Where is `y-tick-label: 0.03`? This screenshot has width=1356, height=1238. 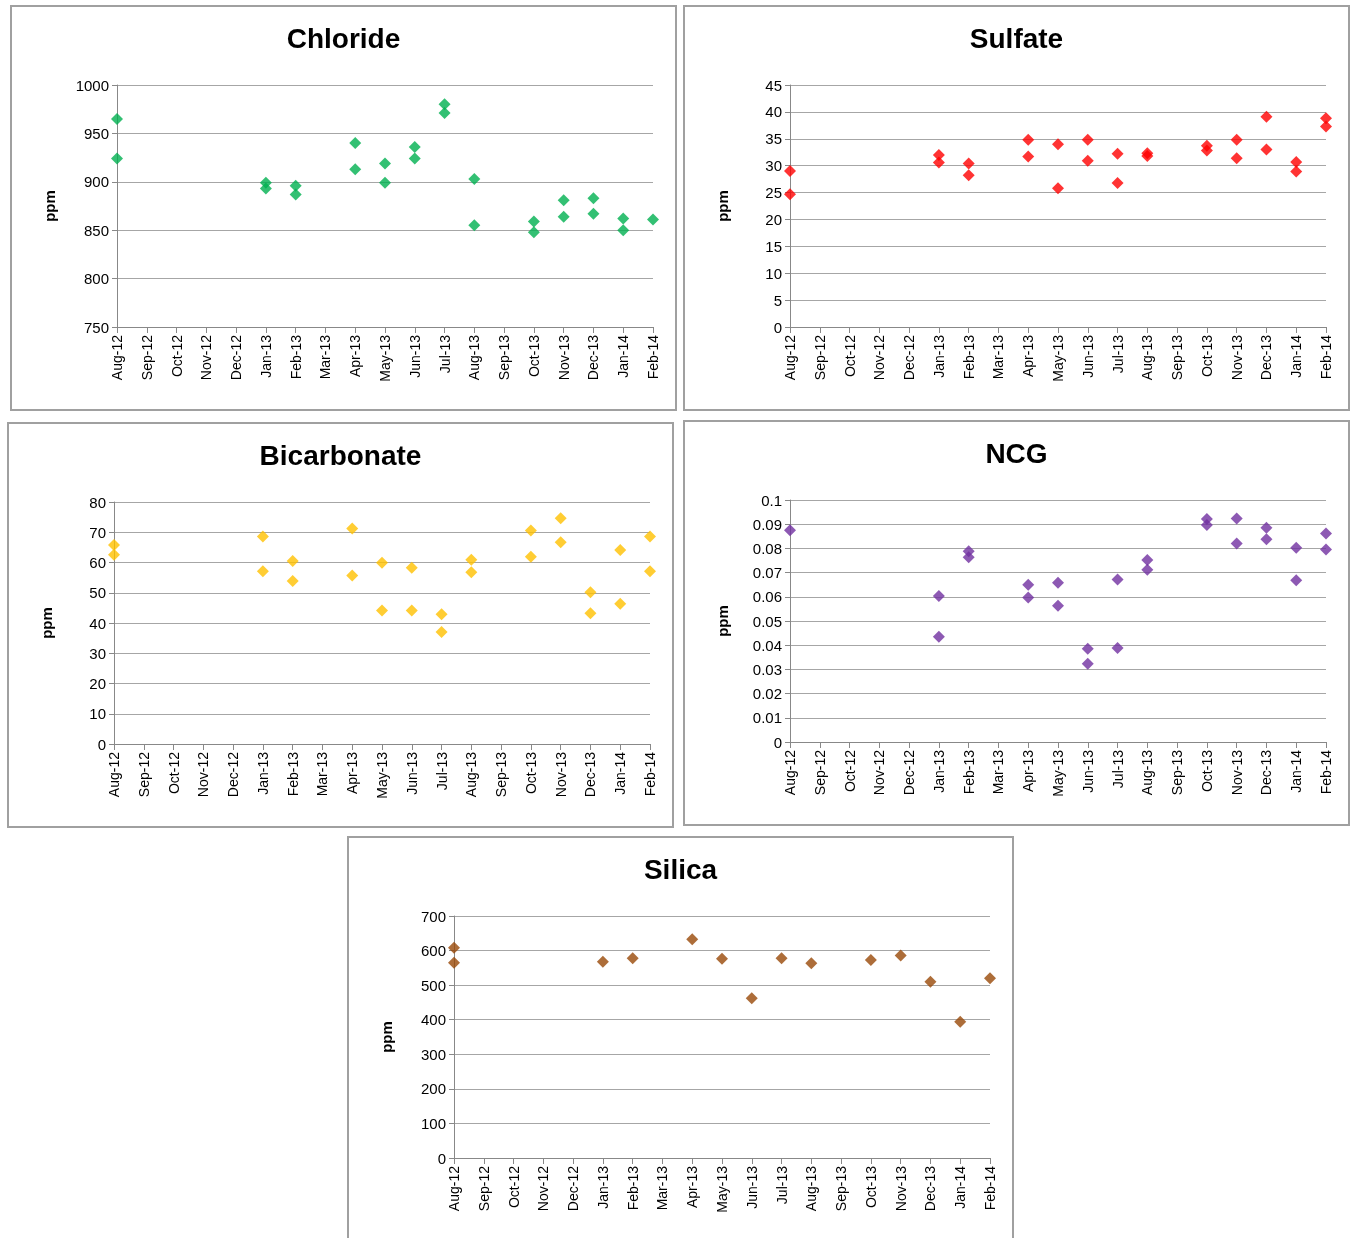
y-tick-label: 0.03 is located at coordinates (767, 669).